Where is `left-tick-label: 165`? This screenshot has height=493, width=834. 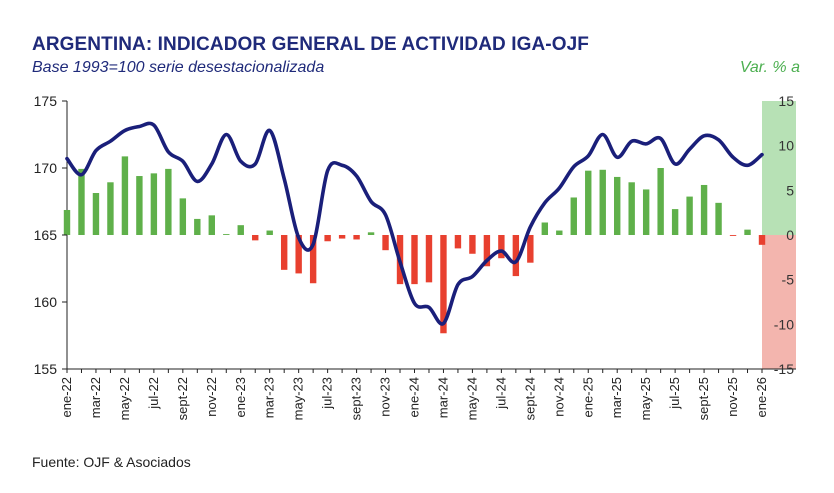
left-tick-label: 165 is located at coordinates (46, 235).